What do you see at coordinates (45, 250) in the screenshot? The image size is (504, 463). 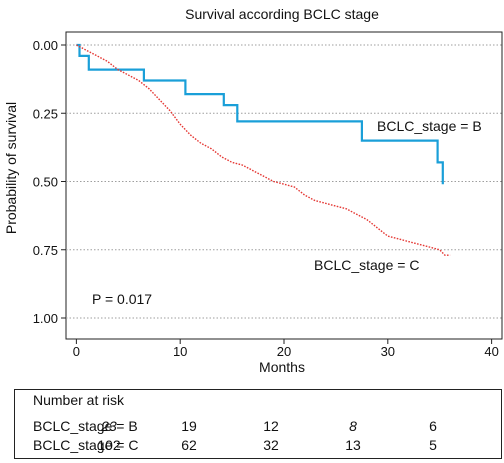 I see `y-tick-label: 0.75` at bounding box center [45, 250].